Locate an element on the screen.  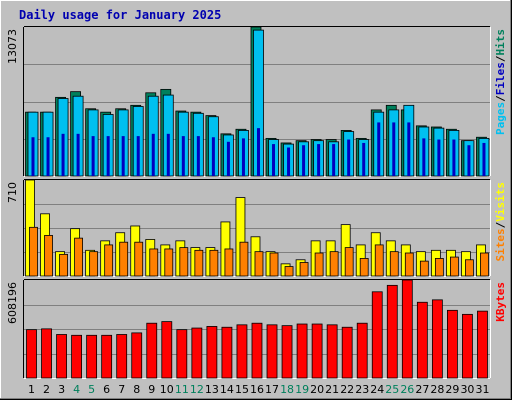
x-tick-label: 16 is located at coordinates (257, 389).